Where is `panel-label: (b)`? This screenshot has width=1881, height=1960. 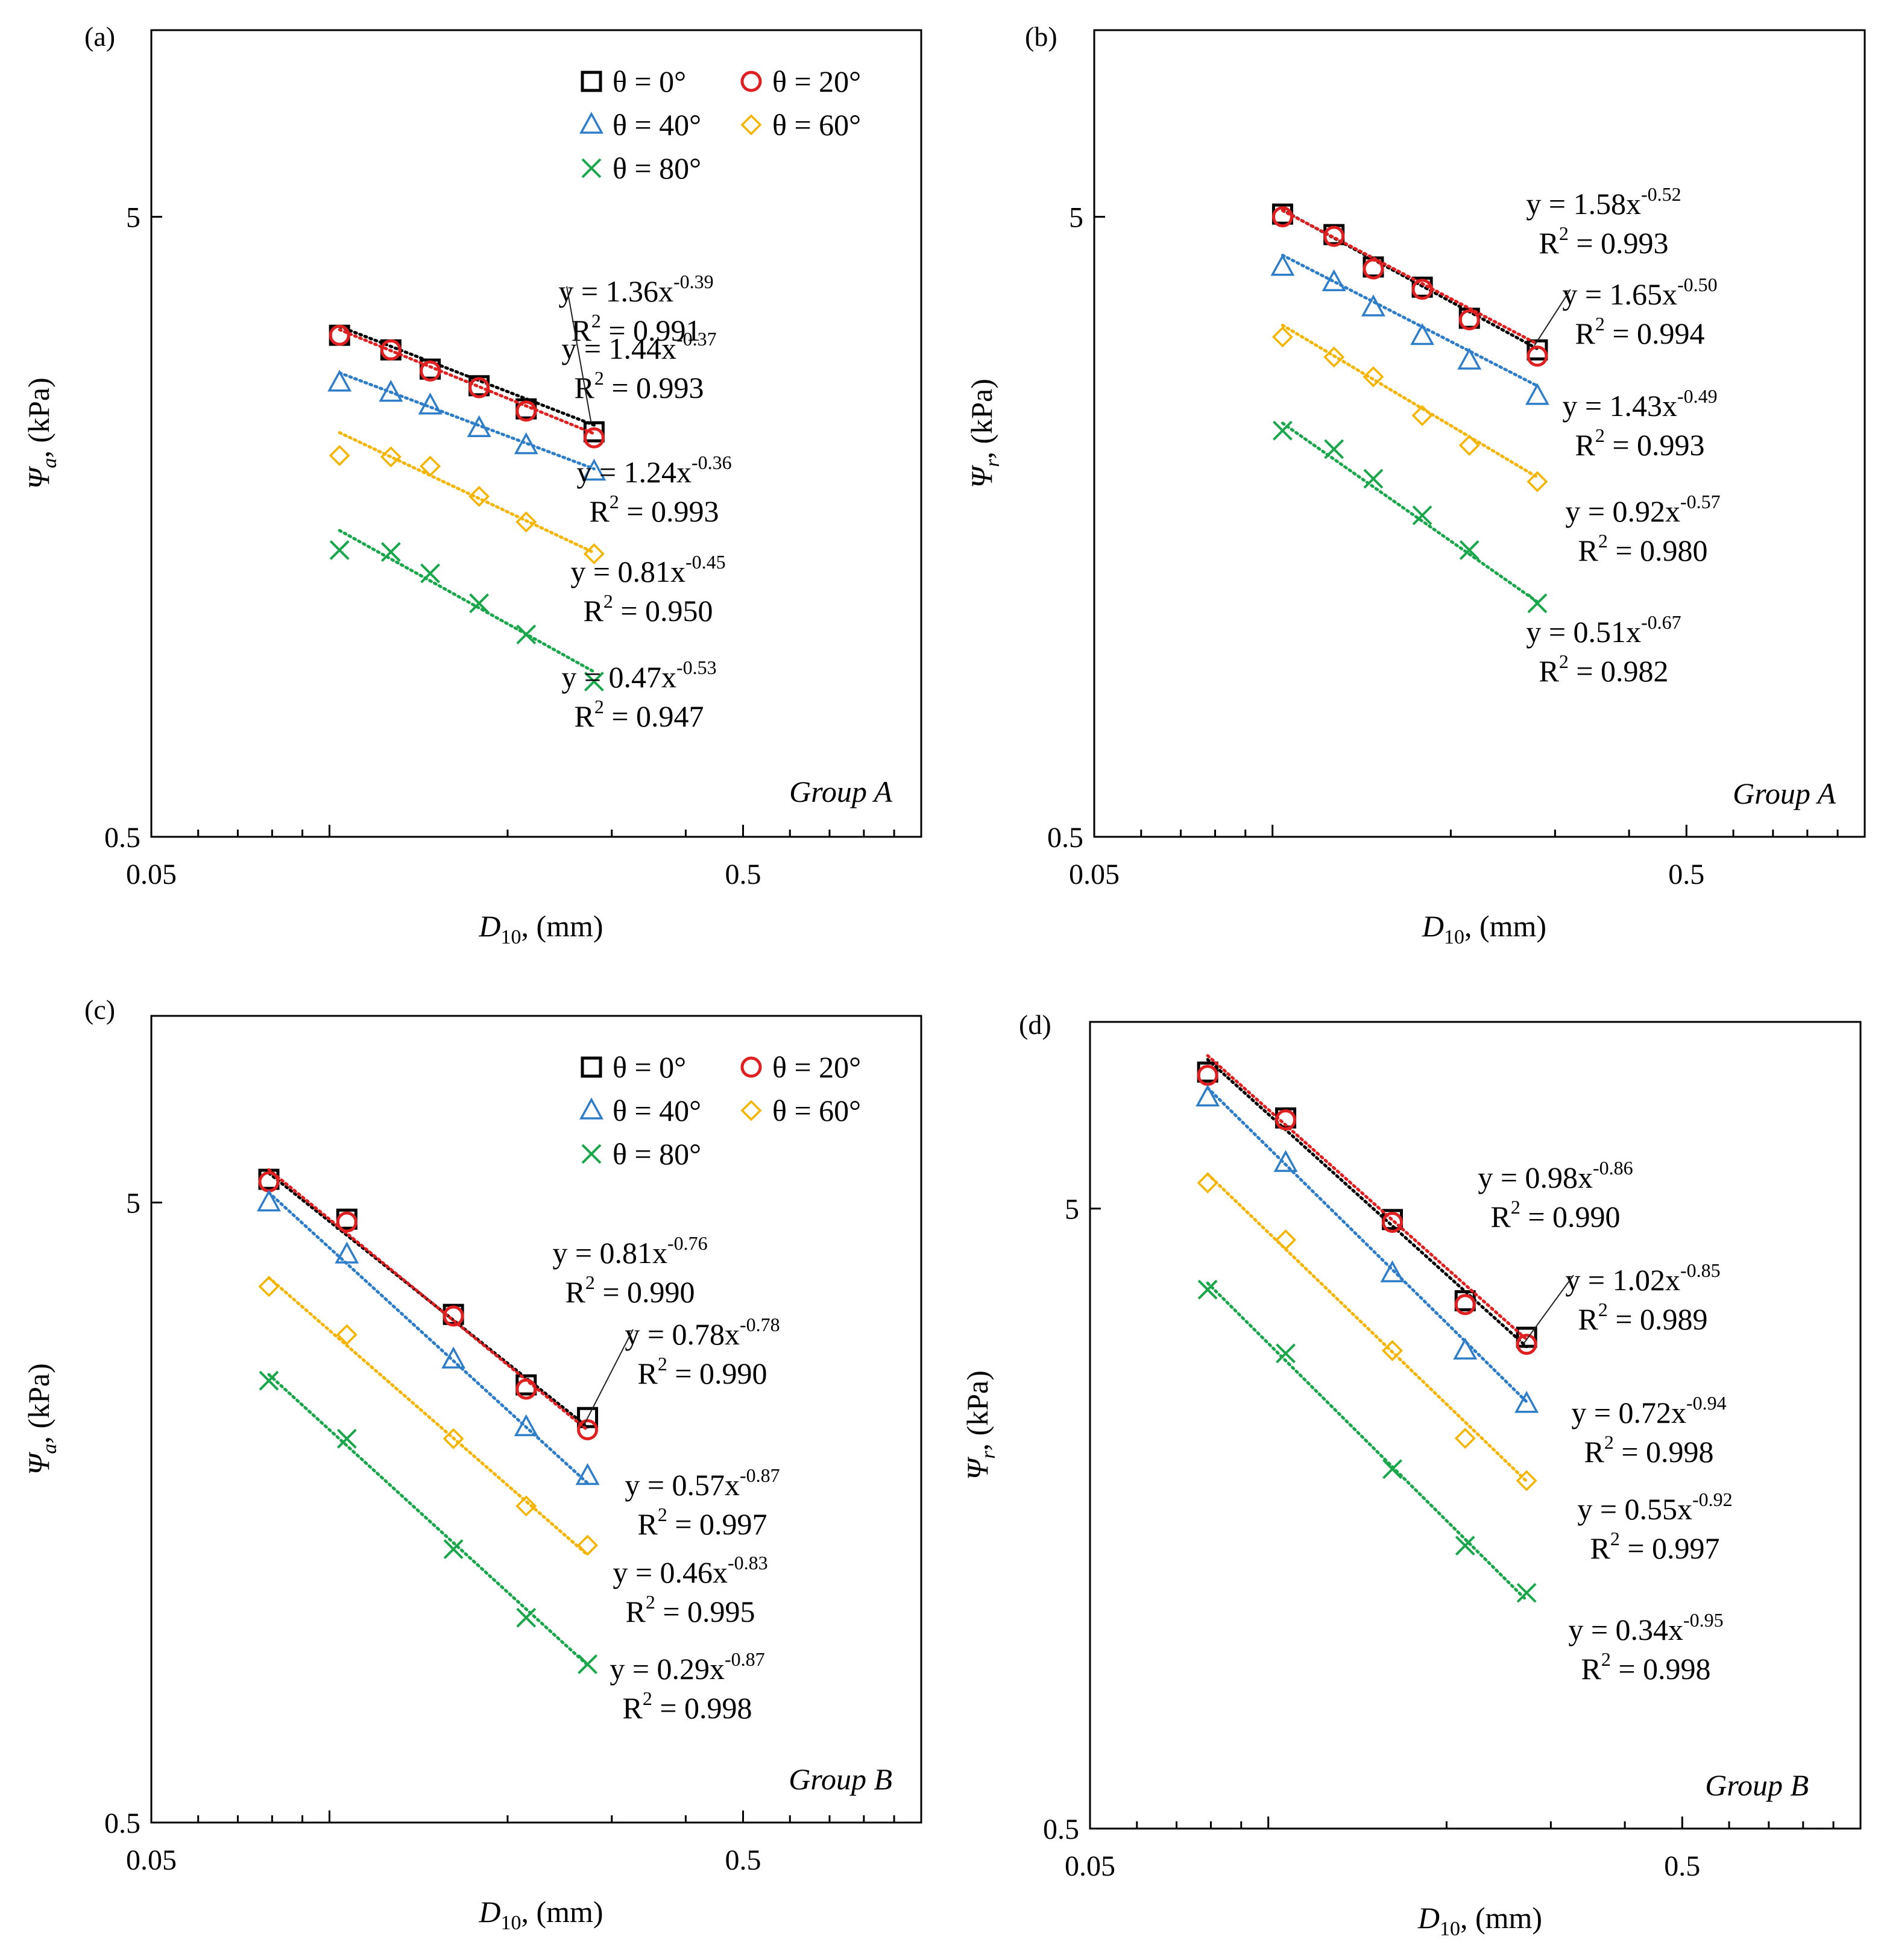 panel-label: (b) is located at coordinates (1041, 37).